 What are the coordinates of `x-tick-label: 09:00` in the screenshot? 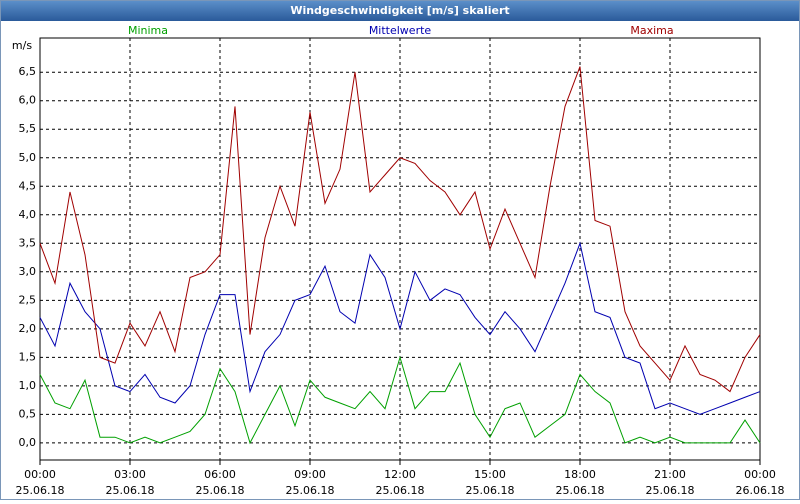 It's located at (310, 474).